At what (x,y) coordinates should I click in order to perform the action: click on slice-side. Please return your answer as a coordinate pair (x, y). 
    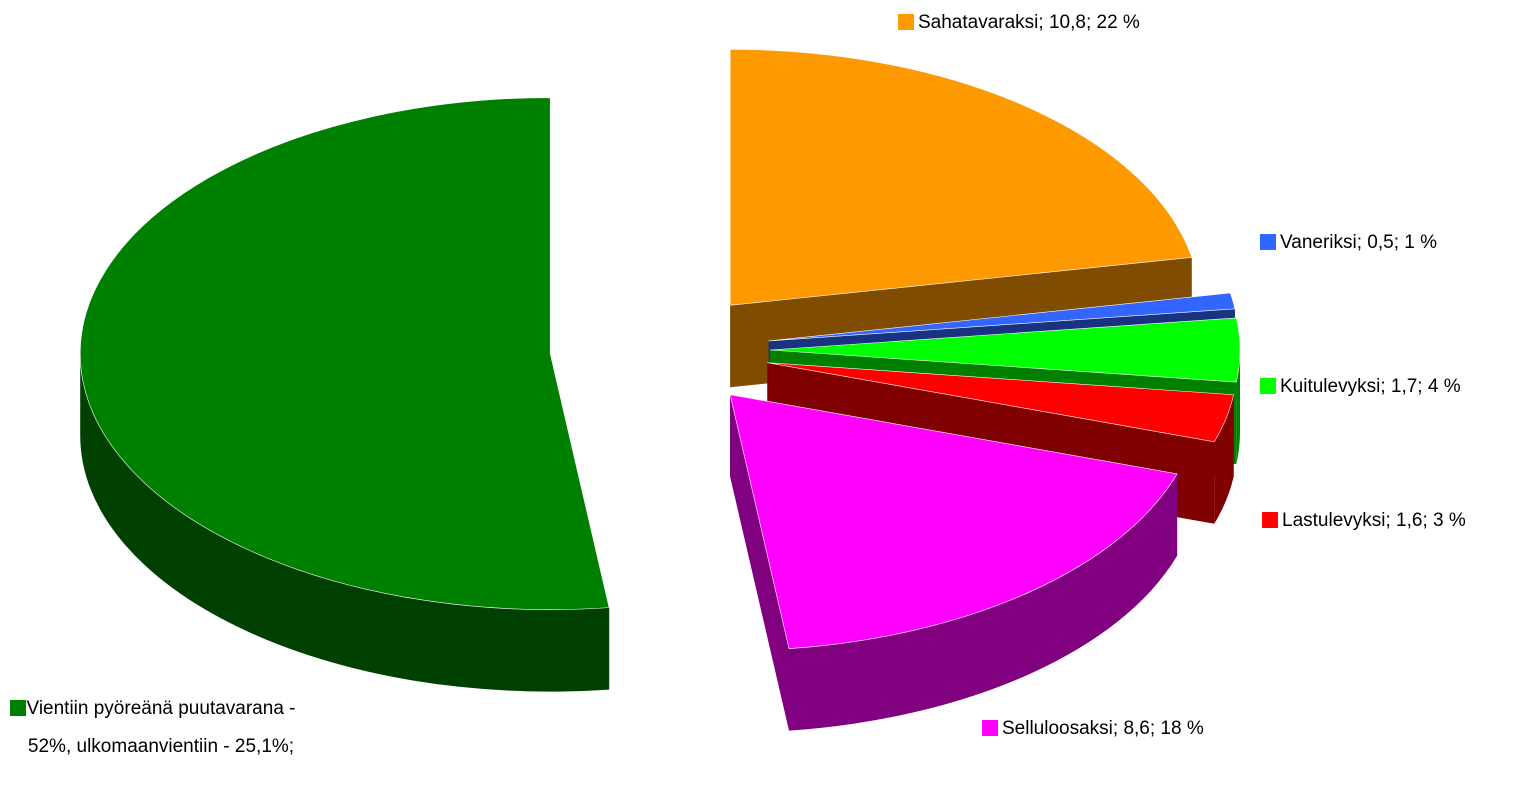
    Looking at the image, I should click on (760, 562).